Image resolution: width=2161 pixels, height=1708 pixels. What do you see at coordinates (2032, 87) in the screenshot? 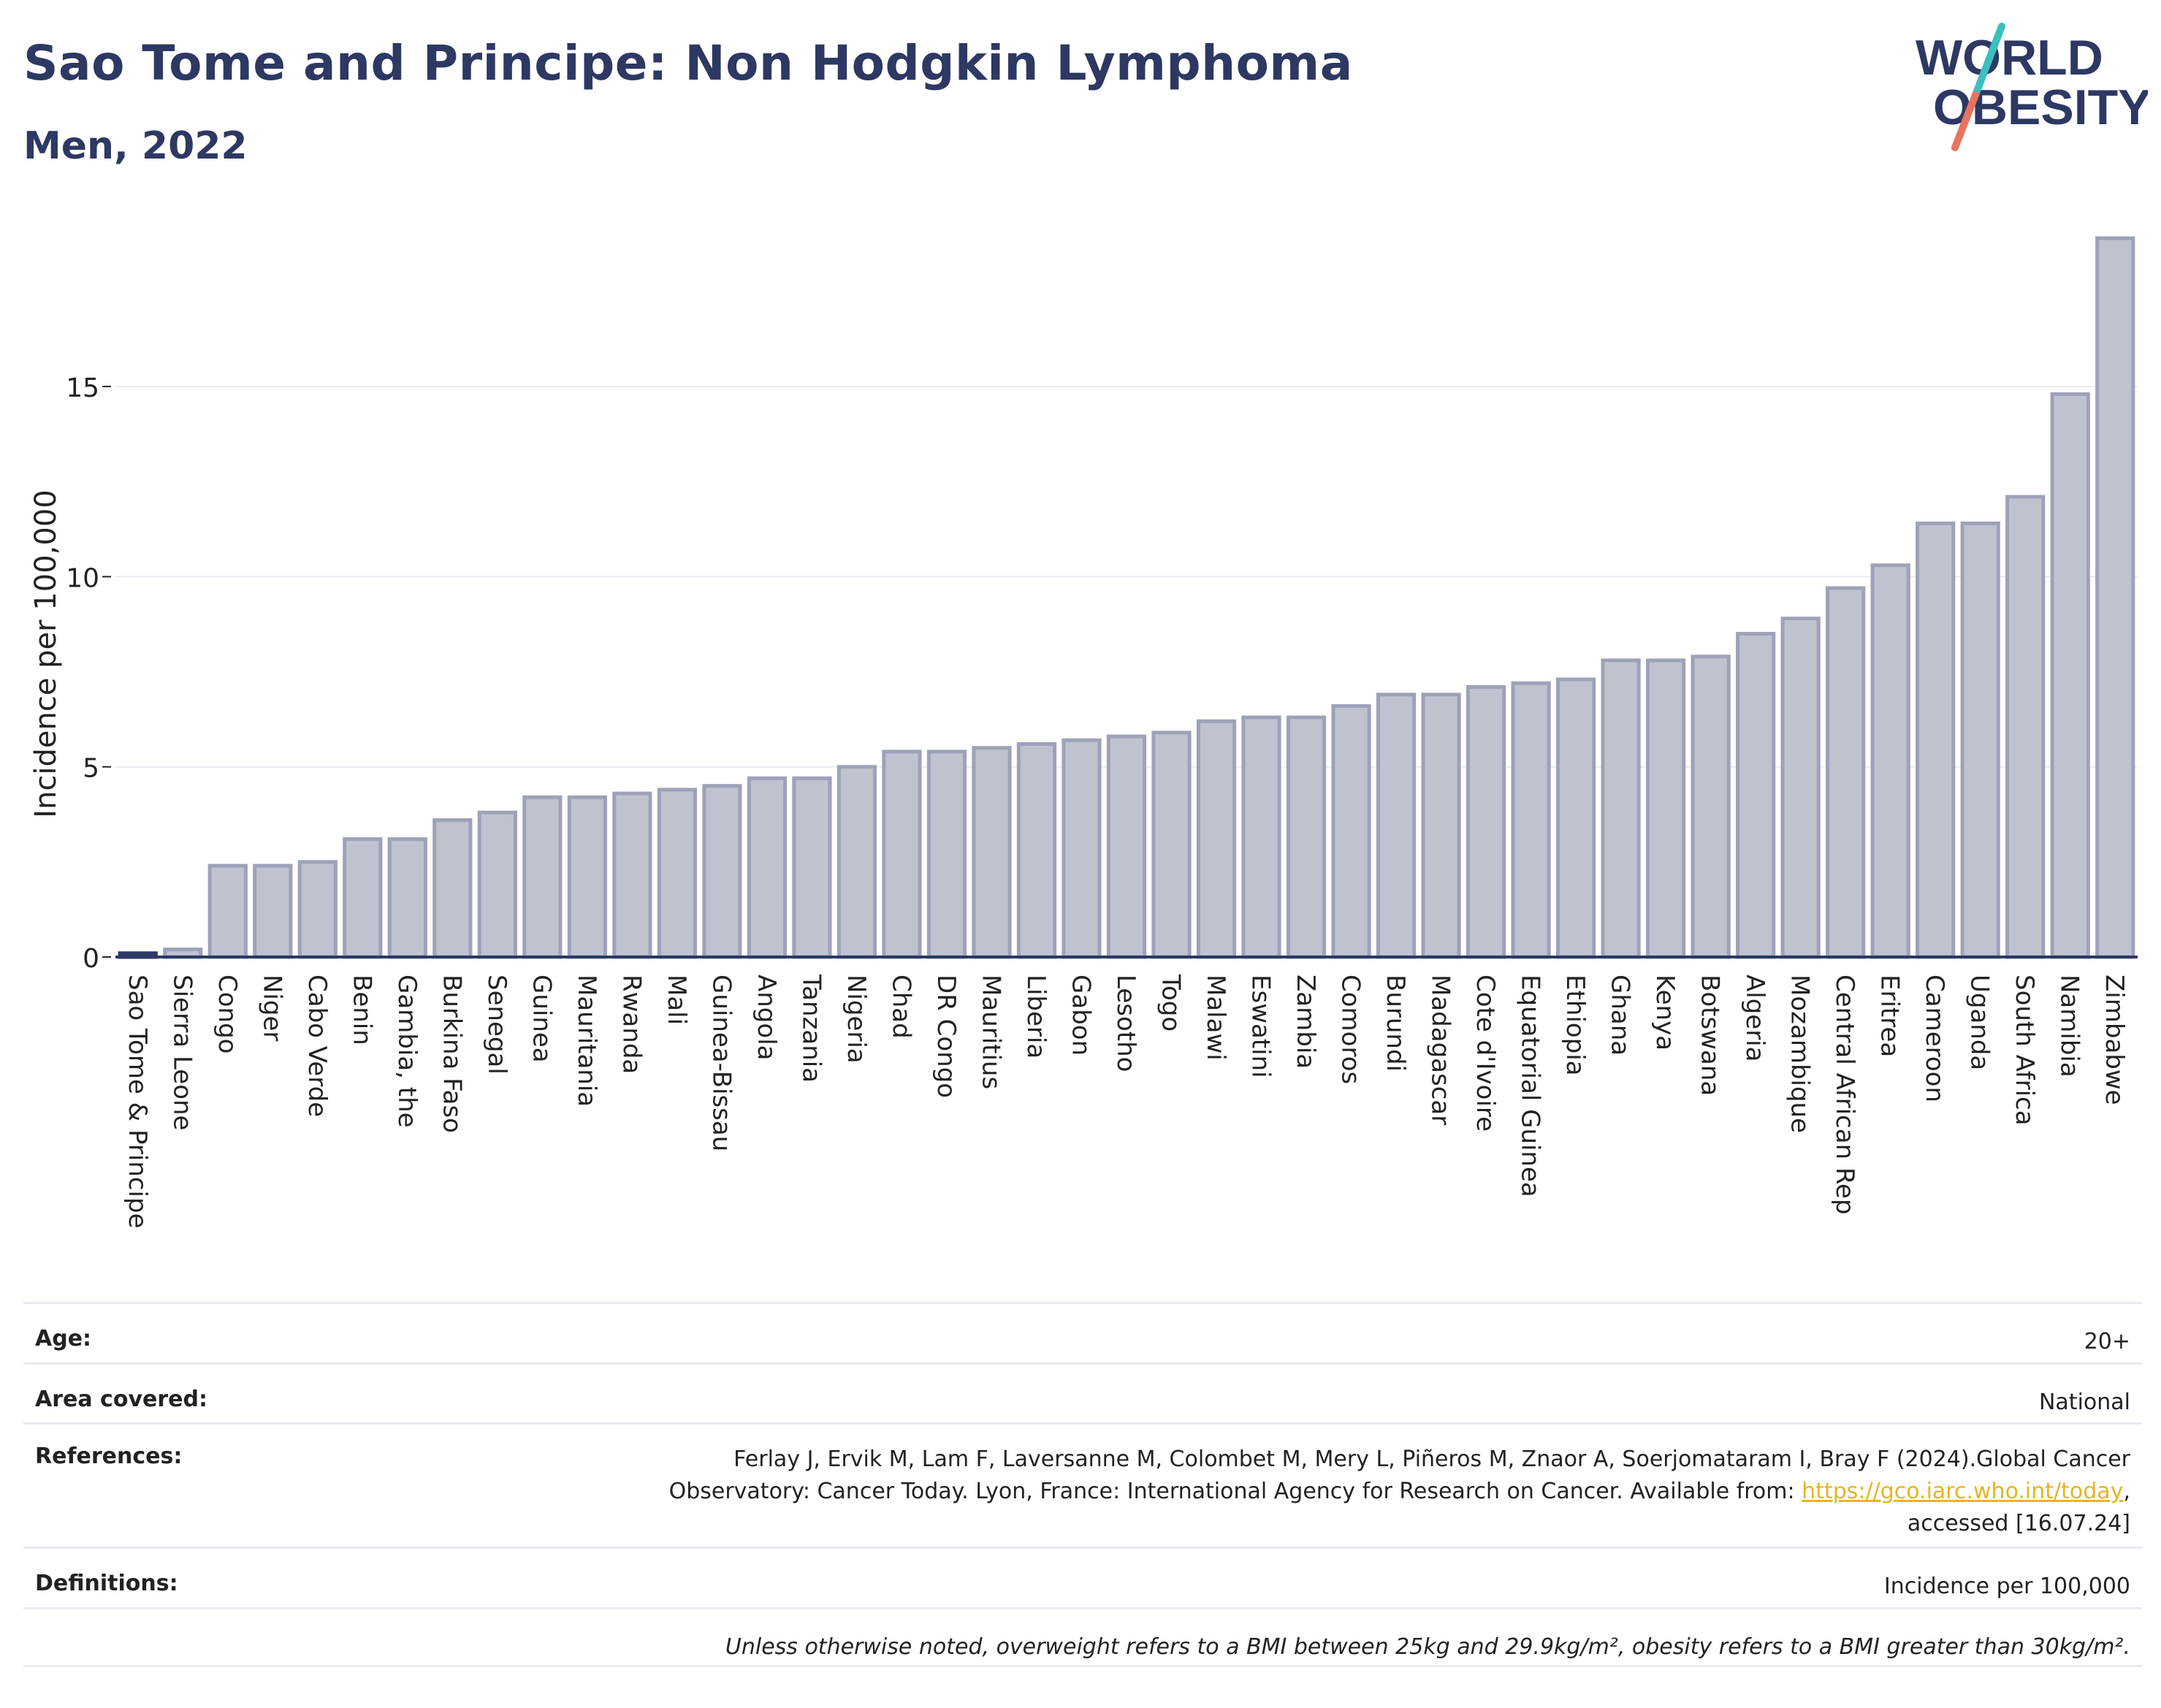
I see `world-obesity-logo: WORLD OBESITY` at bounding box center [2032, 87].